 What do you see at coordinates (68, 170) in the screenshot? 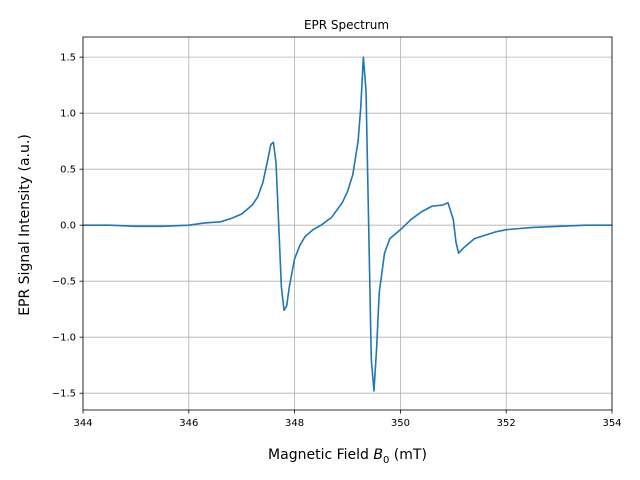
I see `y-tick-label: 0.5` at bounding box center [68, 170].